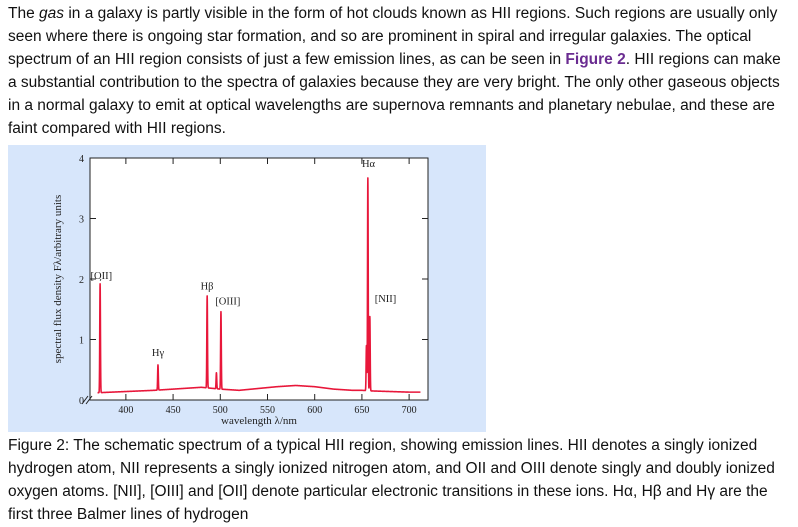  I want to click on line-label: [NII], so click(386, 299).